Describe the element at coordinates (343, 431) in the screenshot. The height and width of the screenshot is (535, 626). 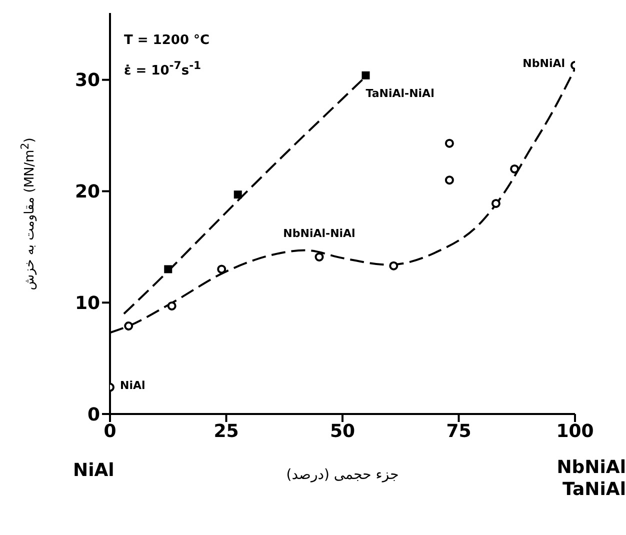
I see `x-tick-label: 50` at that location.